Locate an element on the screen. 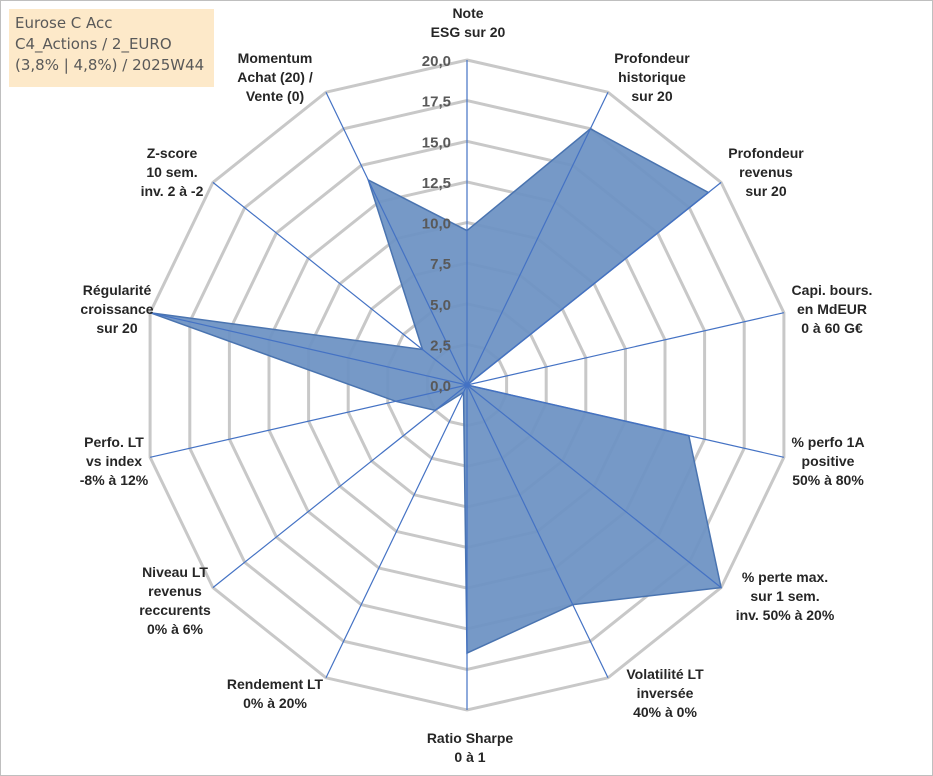 Image resolution: width=933 pixels, height=776 pixels. axis-label-10: Perfo. LT vs index -8% à 12% is located at coordinates (114, 461).